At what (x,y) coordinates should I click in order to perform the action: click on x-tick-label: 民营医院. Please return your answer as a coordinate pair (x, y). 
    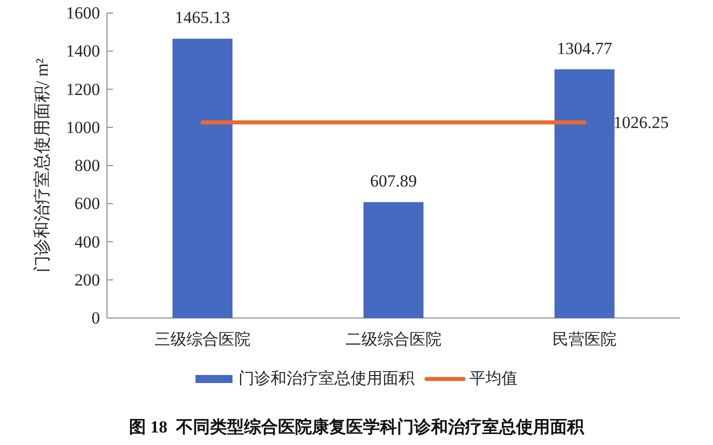
    Looking at the image, I should click on (584, 339).